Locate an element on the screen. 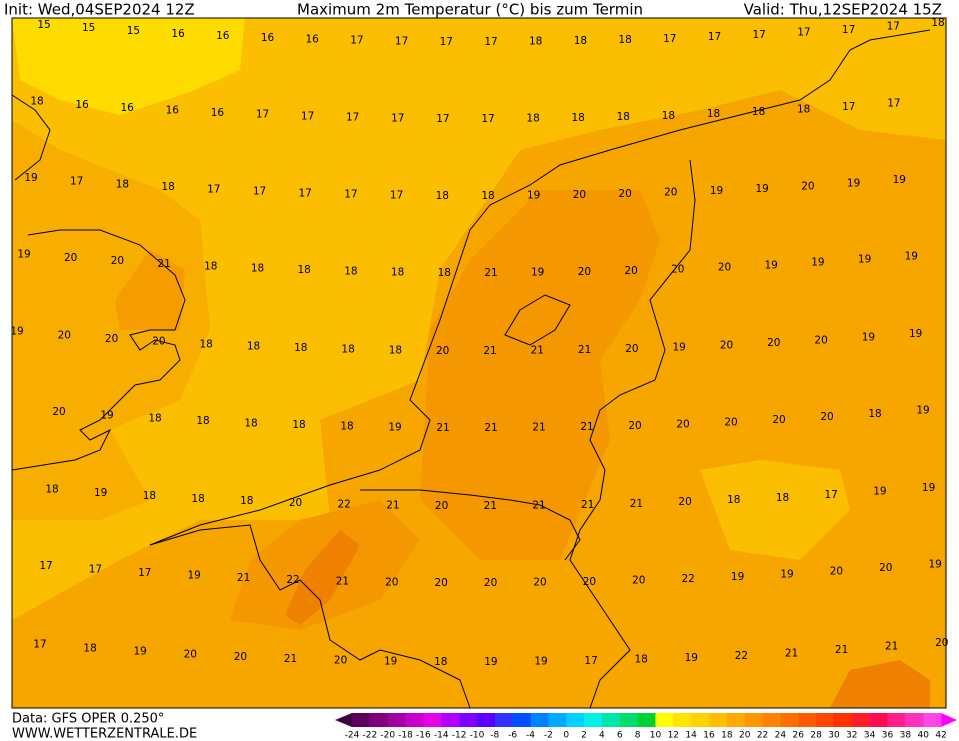  data-source: Data: GFS OPER 0.250° is located at coordinates (88, 719).